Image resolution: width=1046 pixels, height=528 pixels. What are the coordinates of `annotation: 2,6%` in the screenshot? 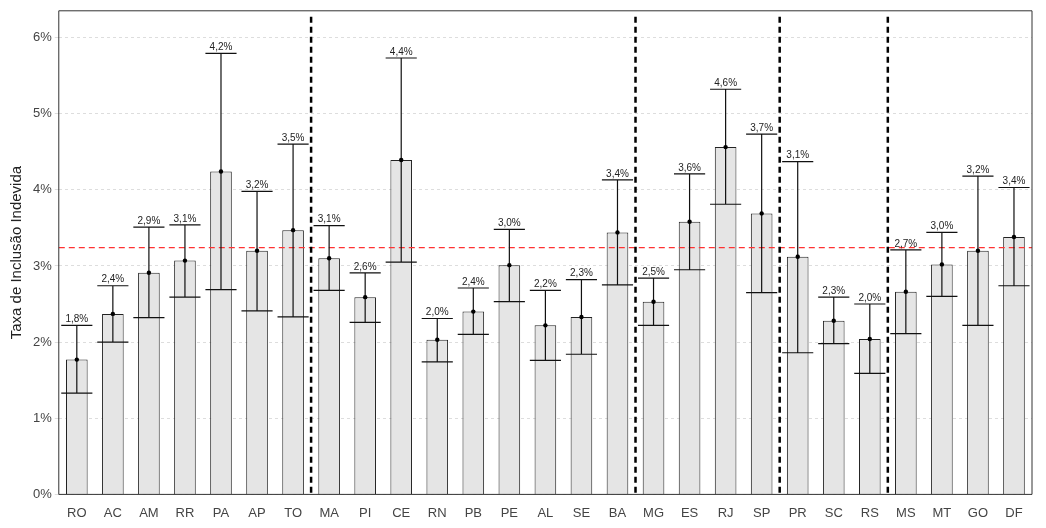 It's located at (365, 266).